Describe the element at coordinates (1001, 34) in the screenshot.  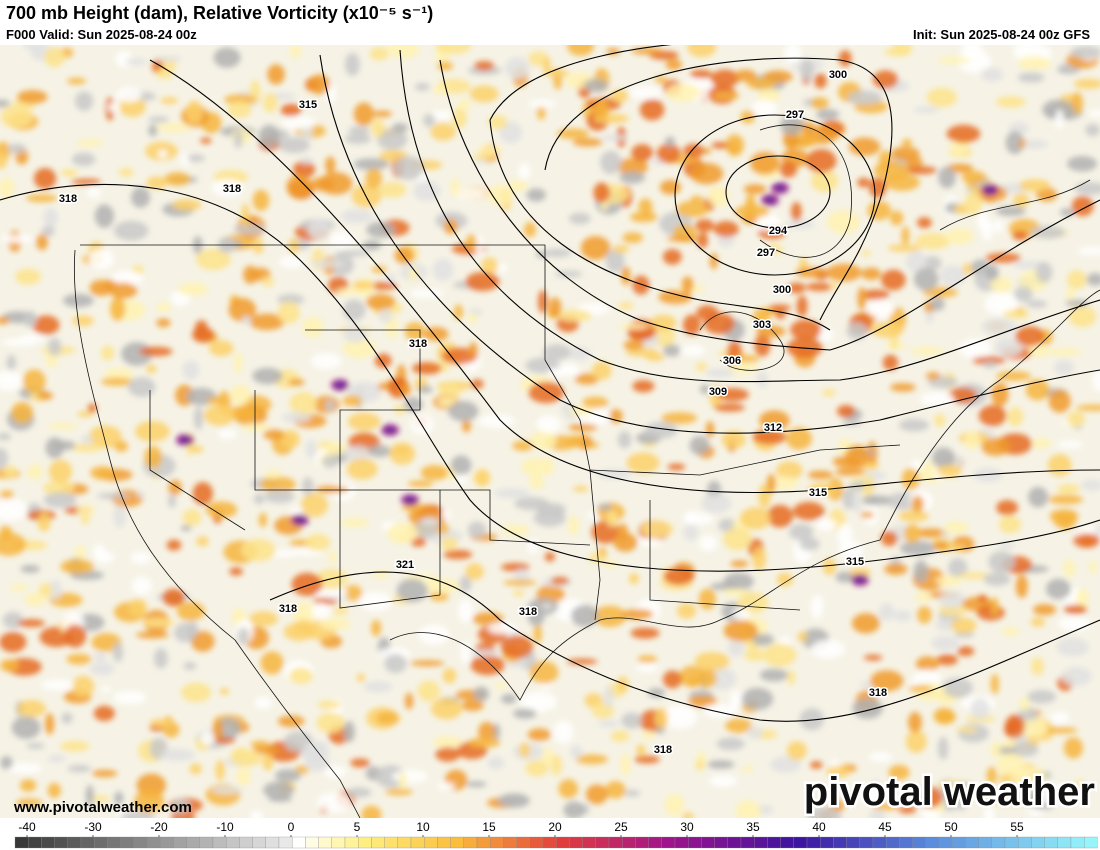
I see `init-time: Init: Sun 2025-08-24 00z GFS` at that location.